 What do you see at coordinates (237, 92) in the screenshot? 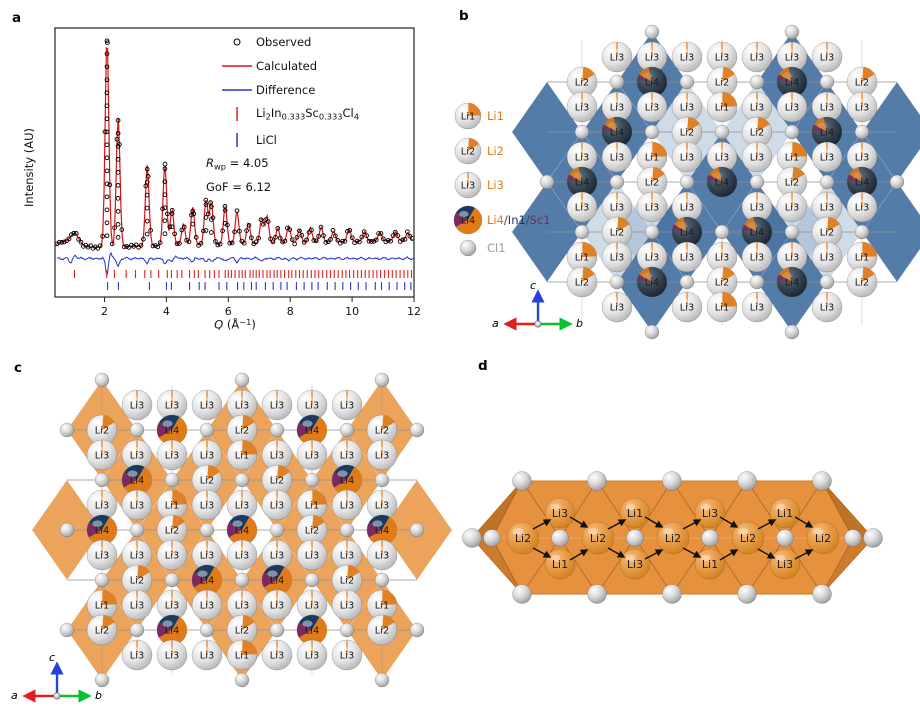
I see `legend-markers` at bounding box center [237, 92].